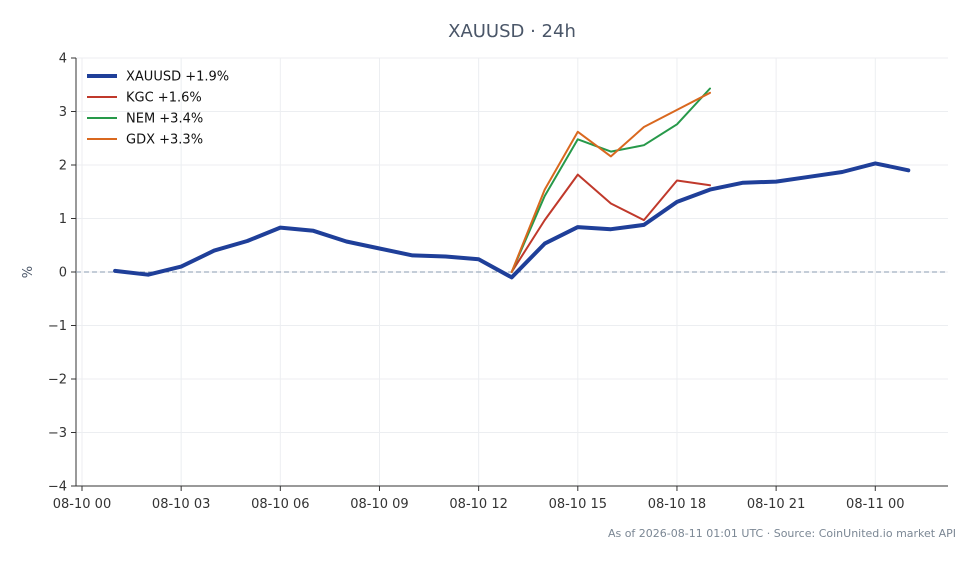 This screenshot has width=980, height=564. I want to click on x-tick-label: 08-10 00, so click(82, 504).